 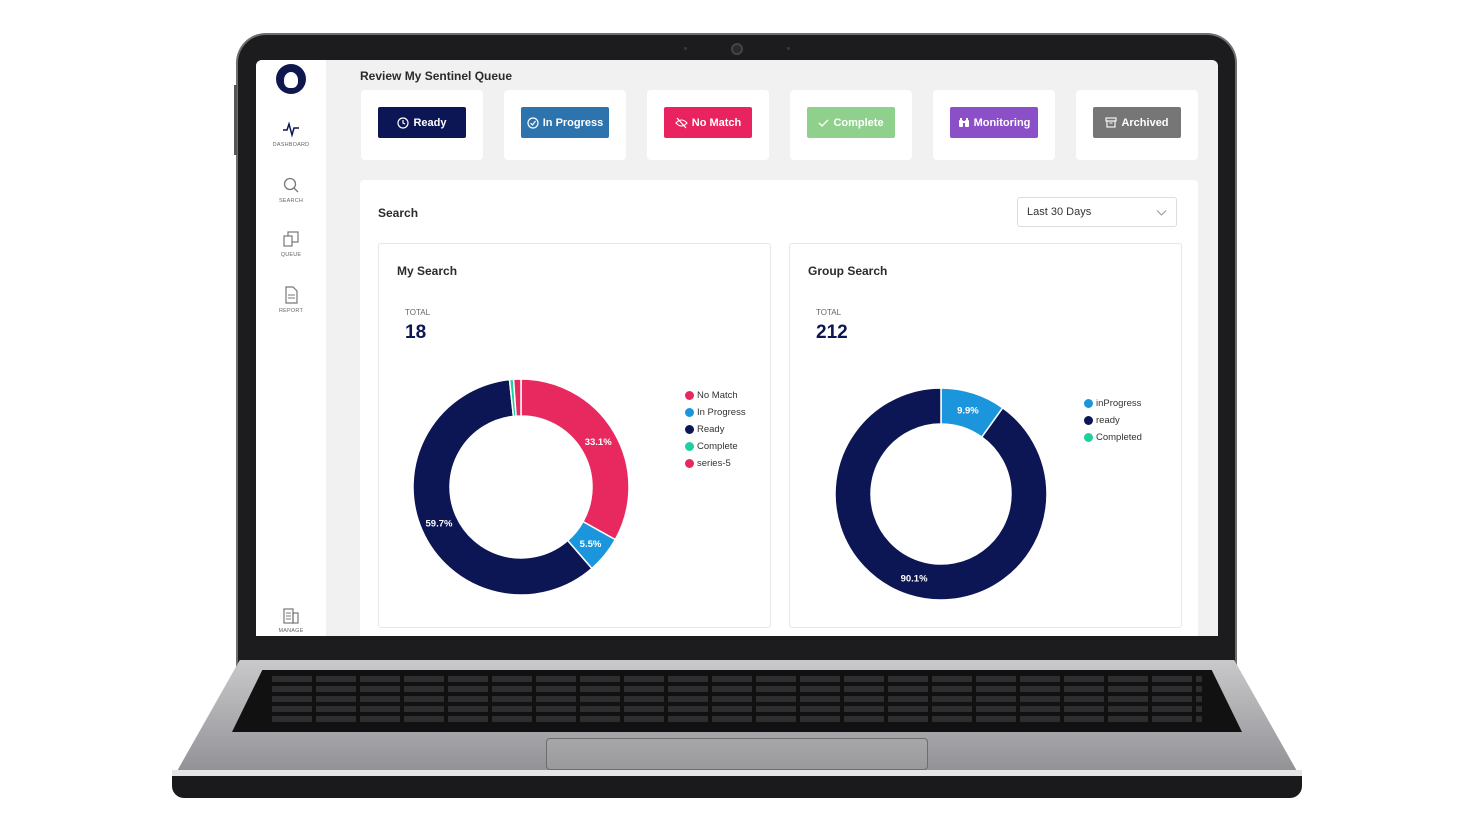 What do you see at coordinates (291, 201) in the screenshot?
I see `sidebar-item-label: SEARCH` at bounding box center [291, 201].